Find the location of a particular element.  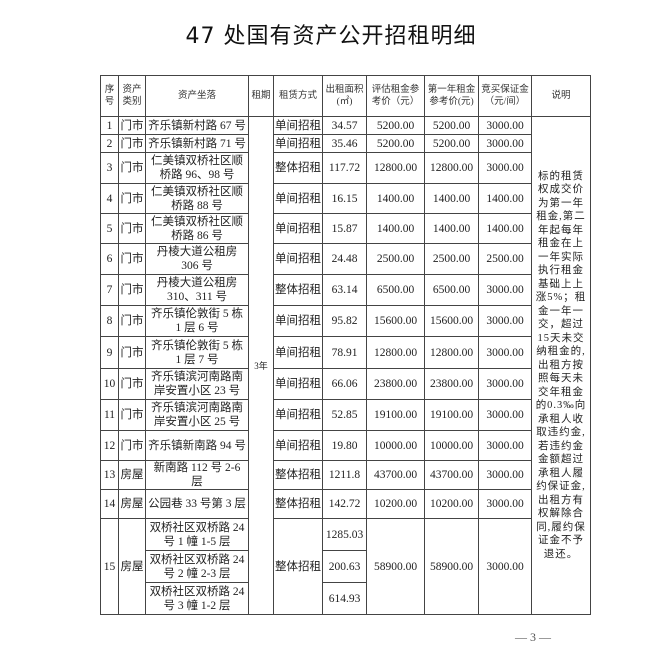

column-header: 出租面积(㎡) is located at coordinates (344, 96).